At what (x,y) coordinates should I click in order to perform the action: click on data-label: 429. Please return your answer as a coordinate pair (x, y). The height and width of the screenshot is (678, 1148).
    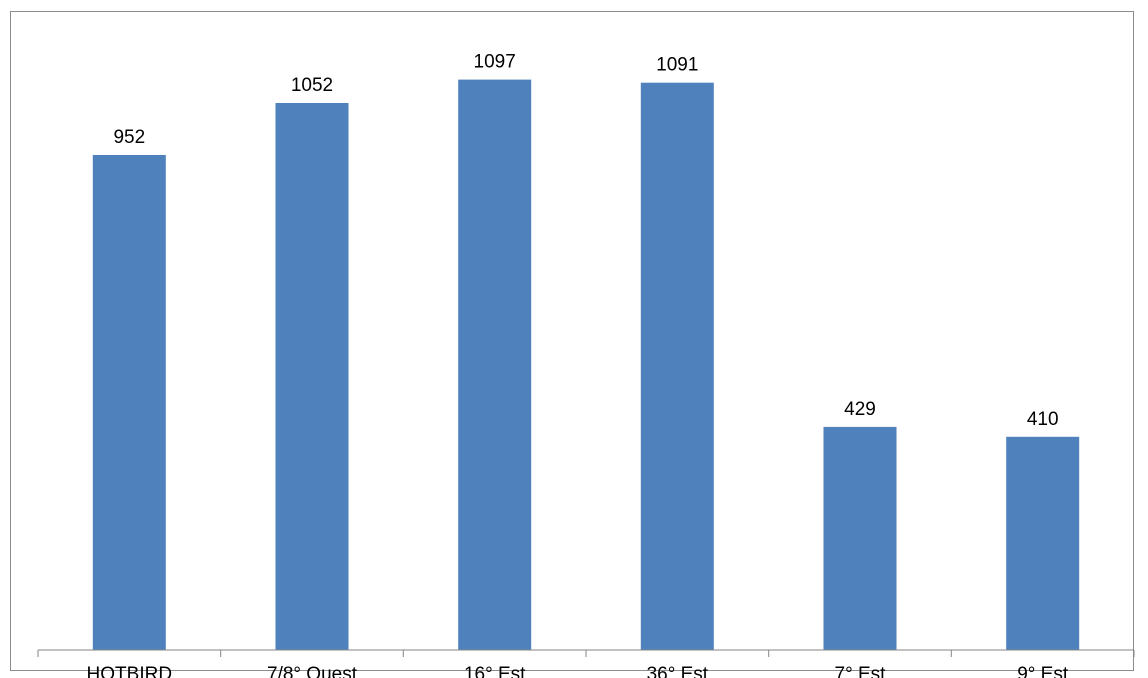
    Looking at the image, I should click on (860, 409).